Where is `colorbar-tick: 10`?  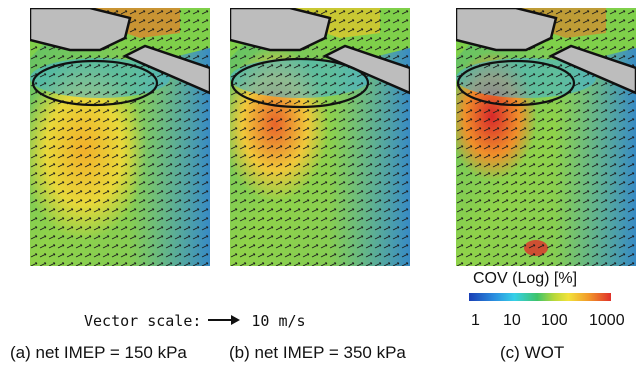 colorbar-tick: 10 is located at coordinates (512, 320).